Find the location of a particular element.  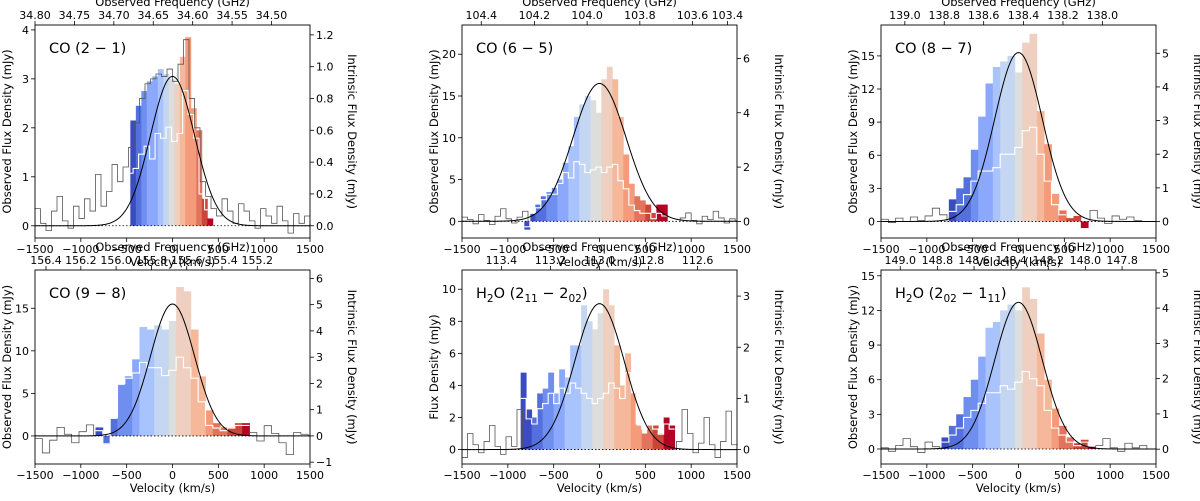

panel-title: CO (9 − 8) is located at coordinates (87, 294).